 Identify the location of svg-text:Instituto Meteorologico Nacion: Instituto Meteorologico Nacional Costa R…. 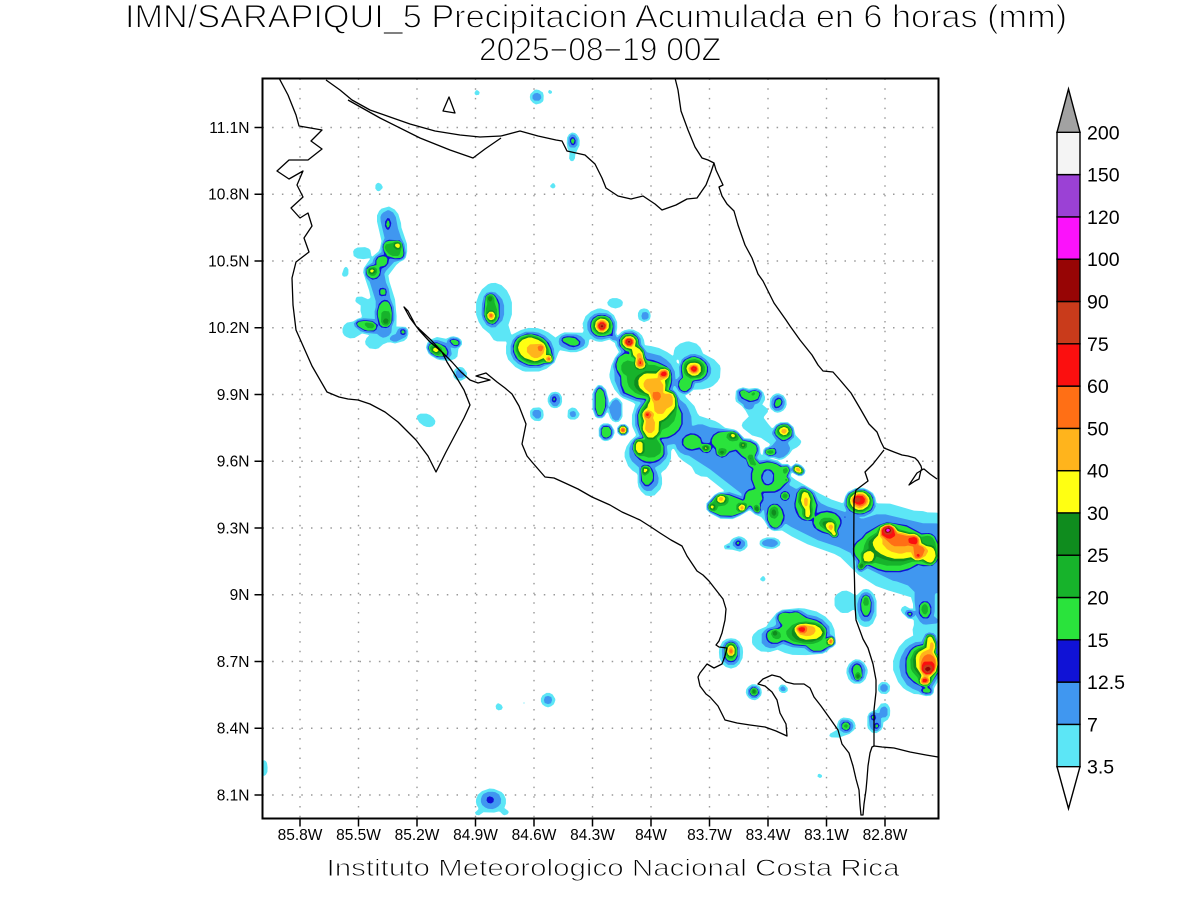
(613, 868).